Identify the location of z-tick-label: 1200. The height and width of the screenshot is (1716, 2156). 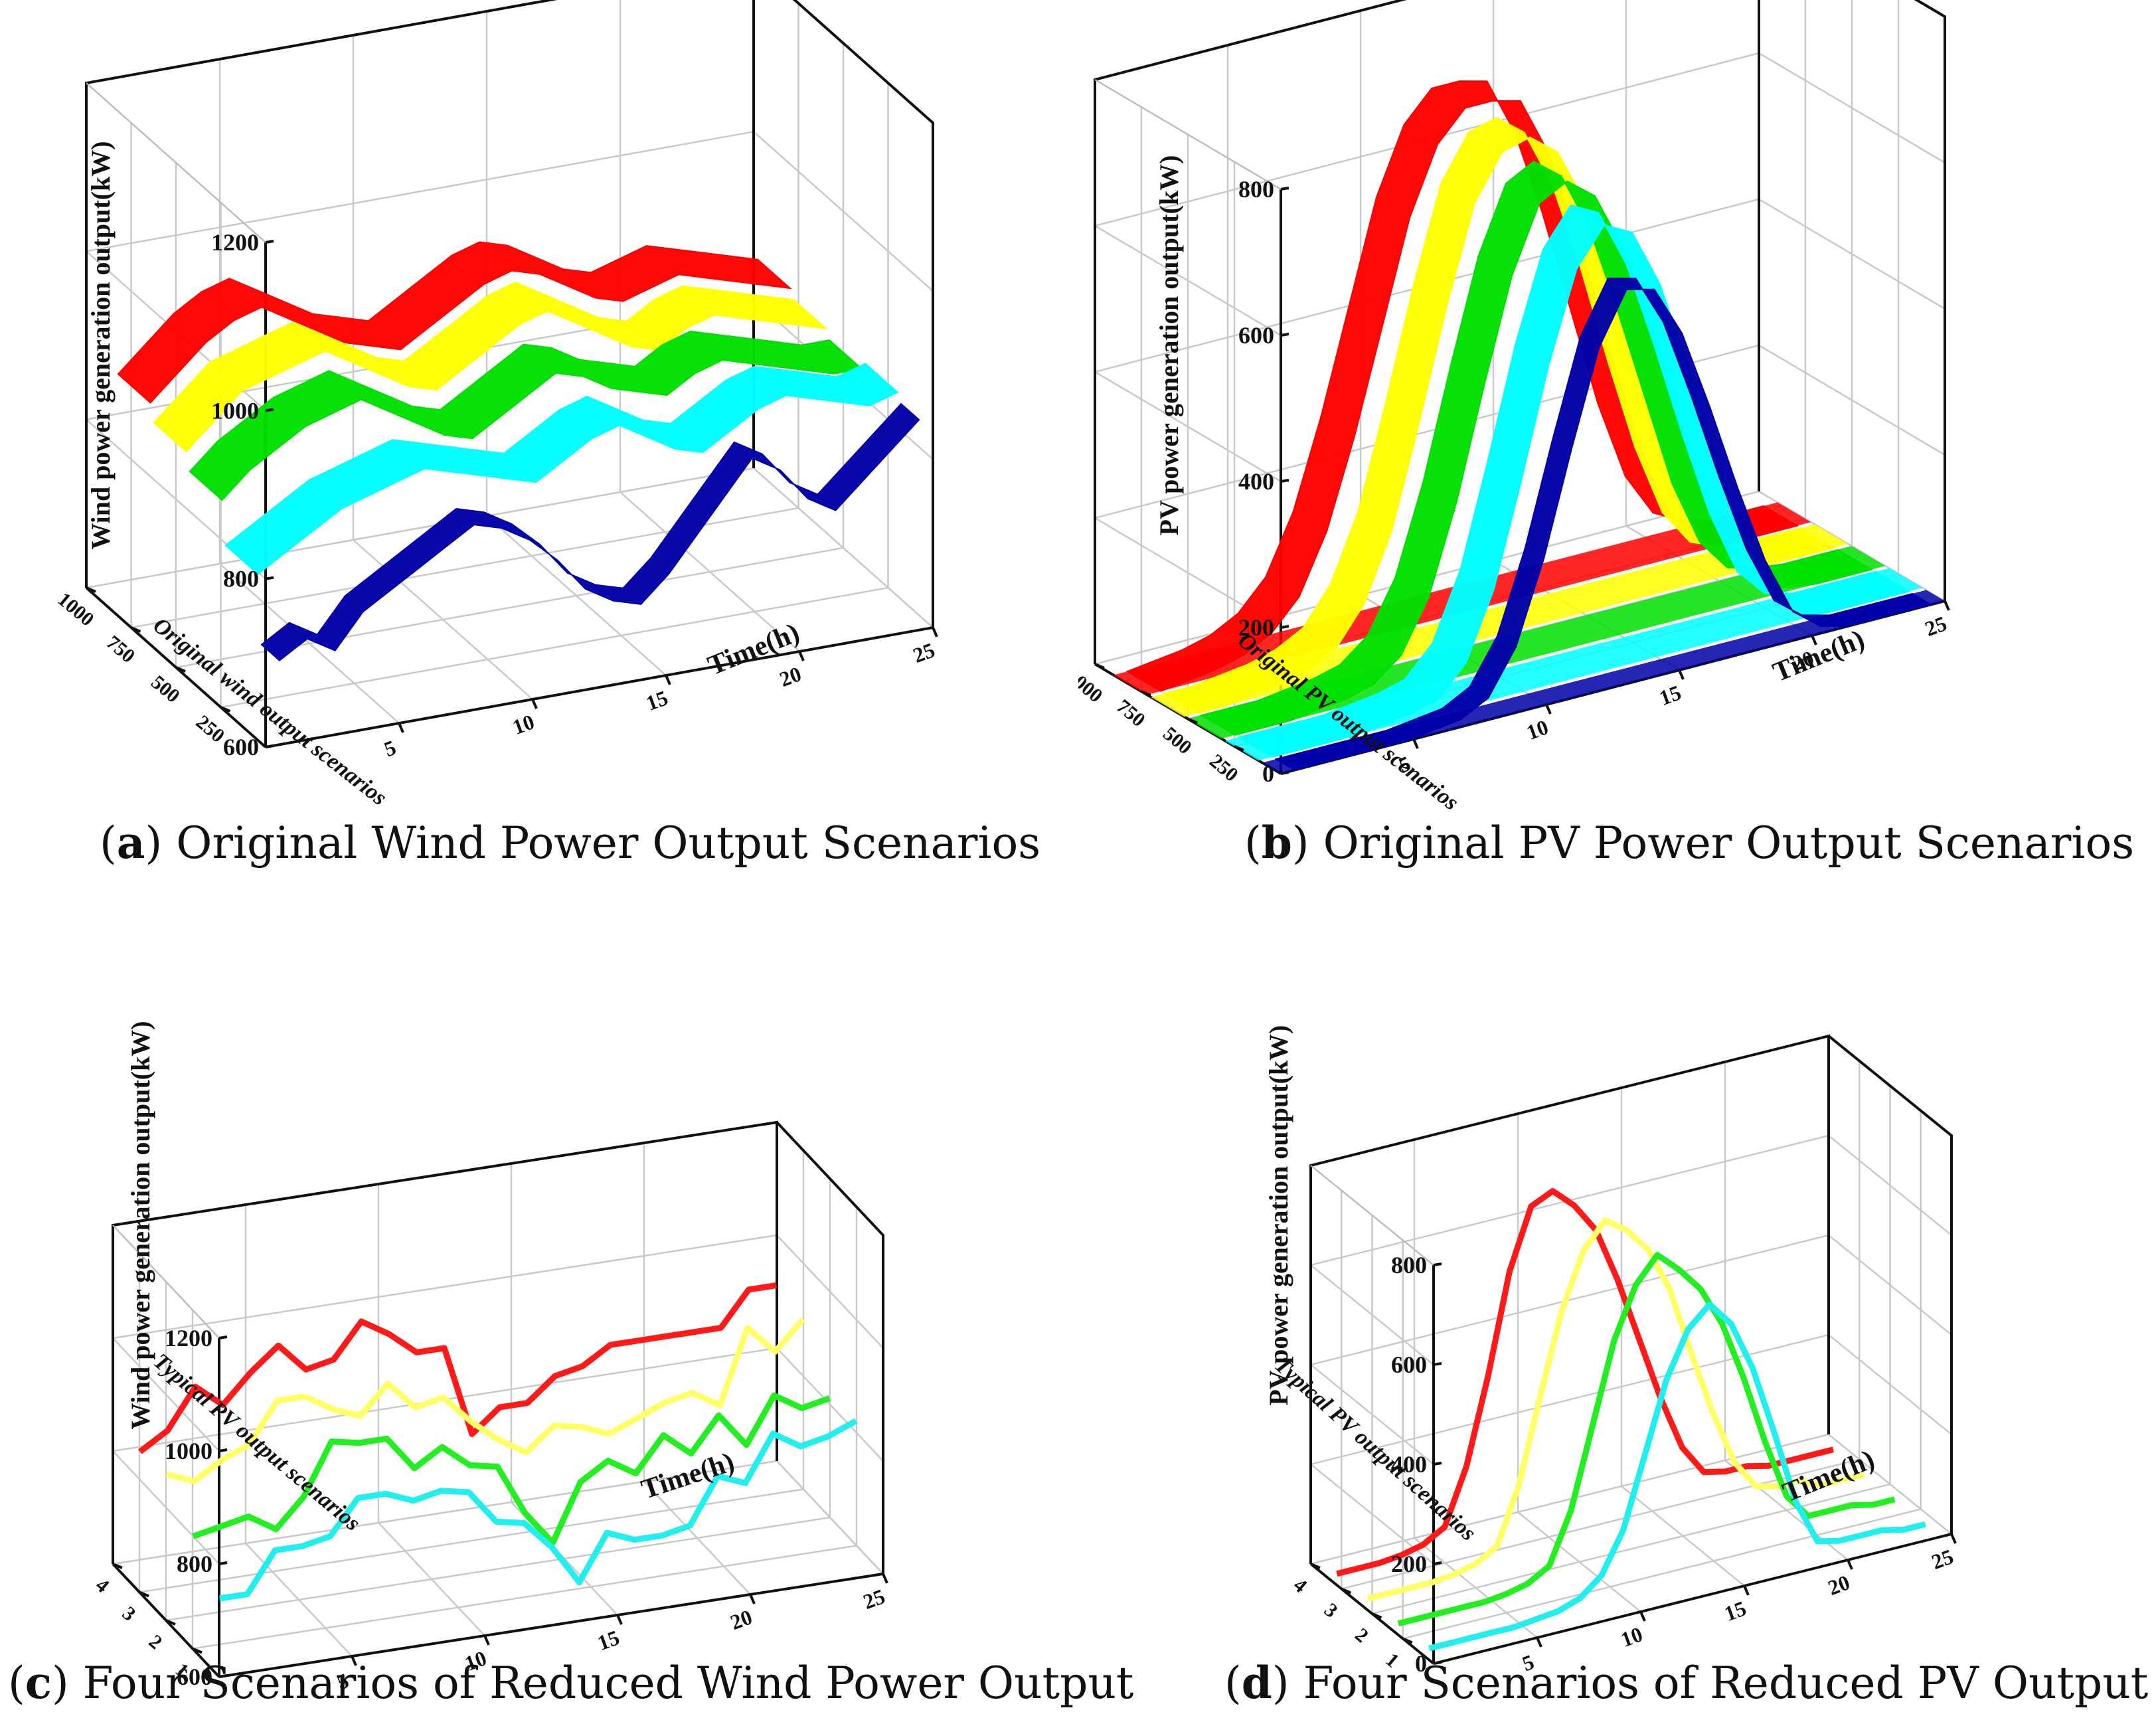
(235, 243).